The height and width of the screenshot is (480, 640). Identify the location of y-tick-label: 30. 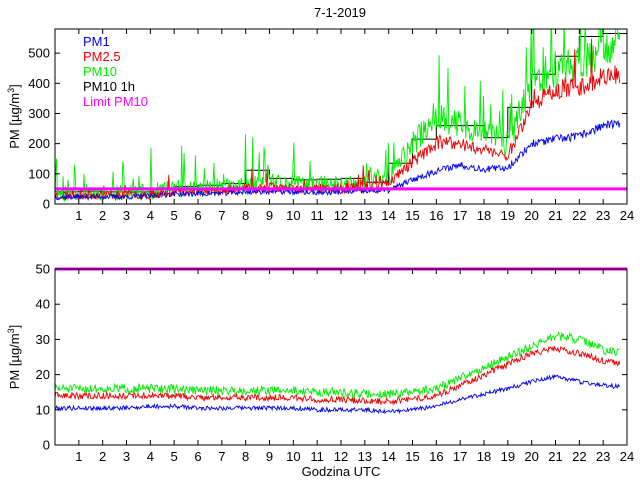
(43, 339).